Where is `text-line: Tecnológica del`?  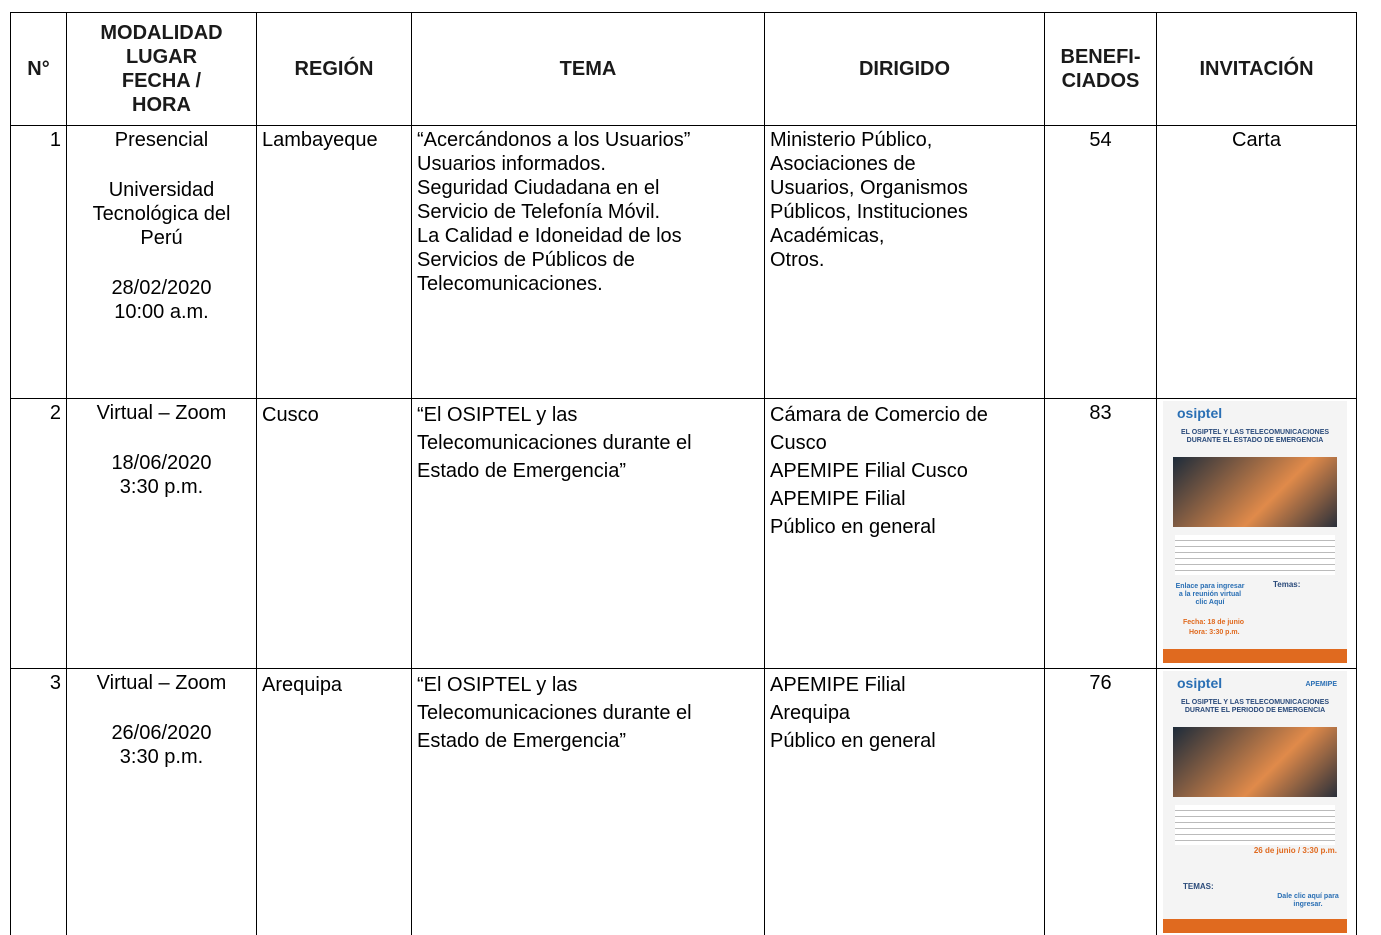 text-line: Tecnológica del is located at coordinates (161, 214).